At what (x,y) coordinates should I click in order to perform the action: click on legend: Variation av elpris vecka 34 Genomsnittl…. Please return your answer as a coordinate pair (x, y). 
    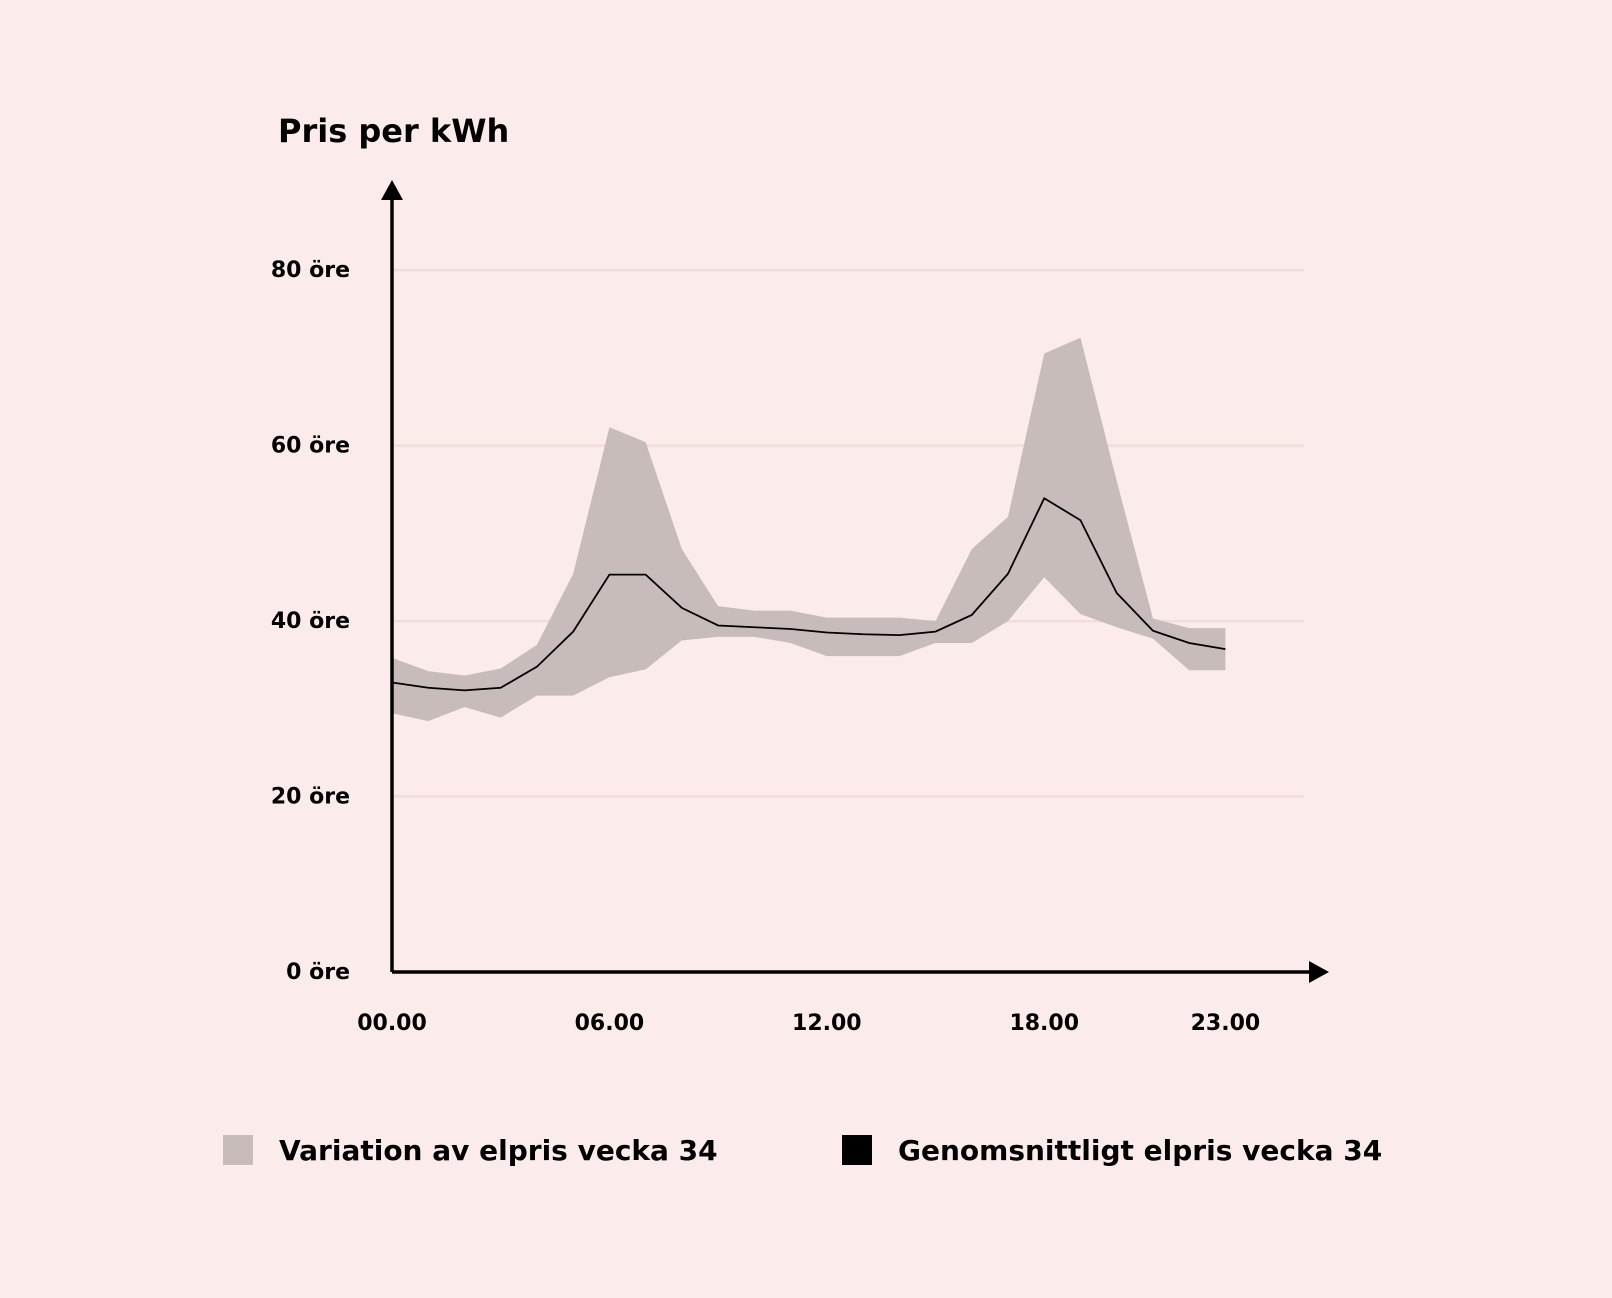
    Looking at the image, I should click on (802, 1150).